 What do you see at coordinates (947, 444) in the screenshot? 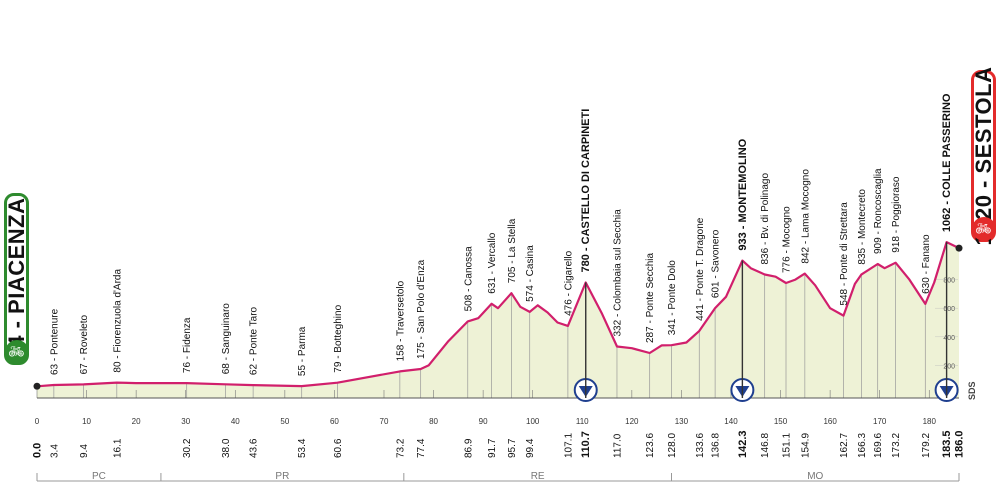
I see `km-distance-label: 183.5` at bounding box center [947, 444].